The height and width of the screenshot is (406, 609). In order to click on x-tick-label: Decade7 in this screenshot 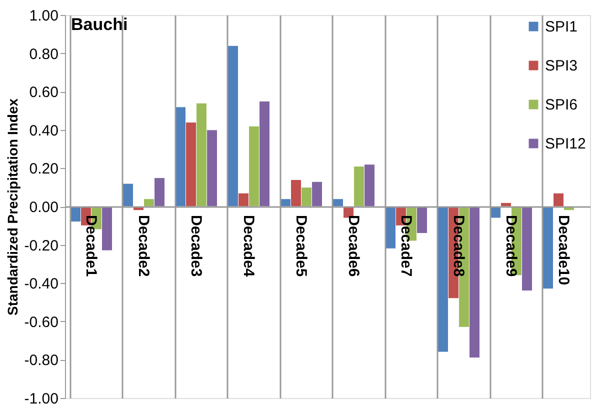, I will do `click(405, 246)`.